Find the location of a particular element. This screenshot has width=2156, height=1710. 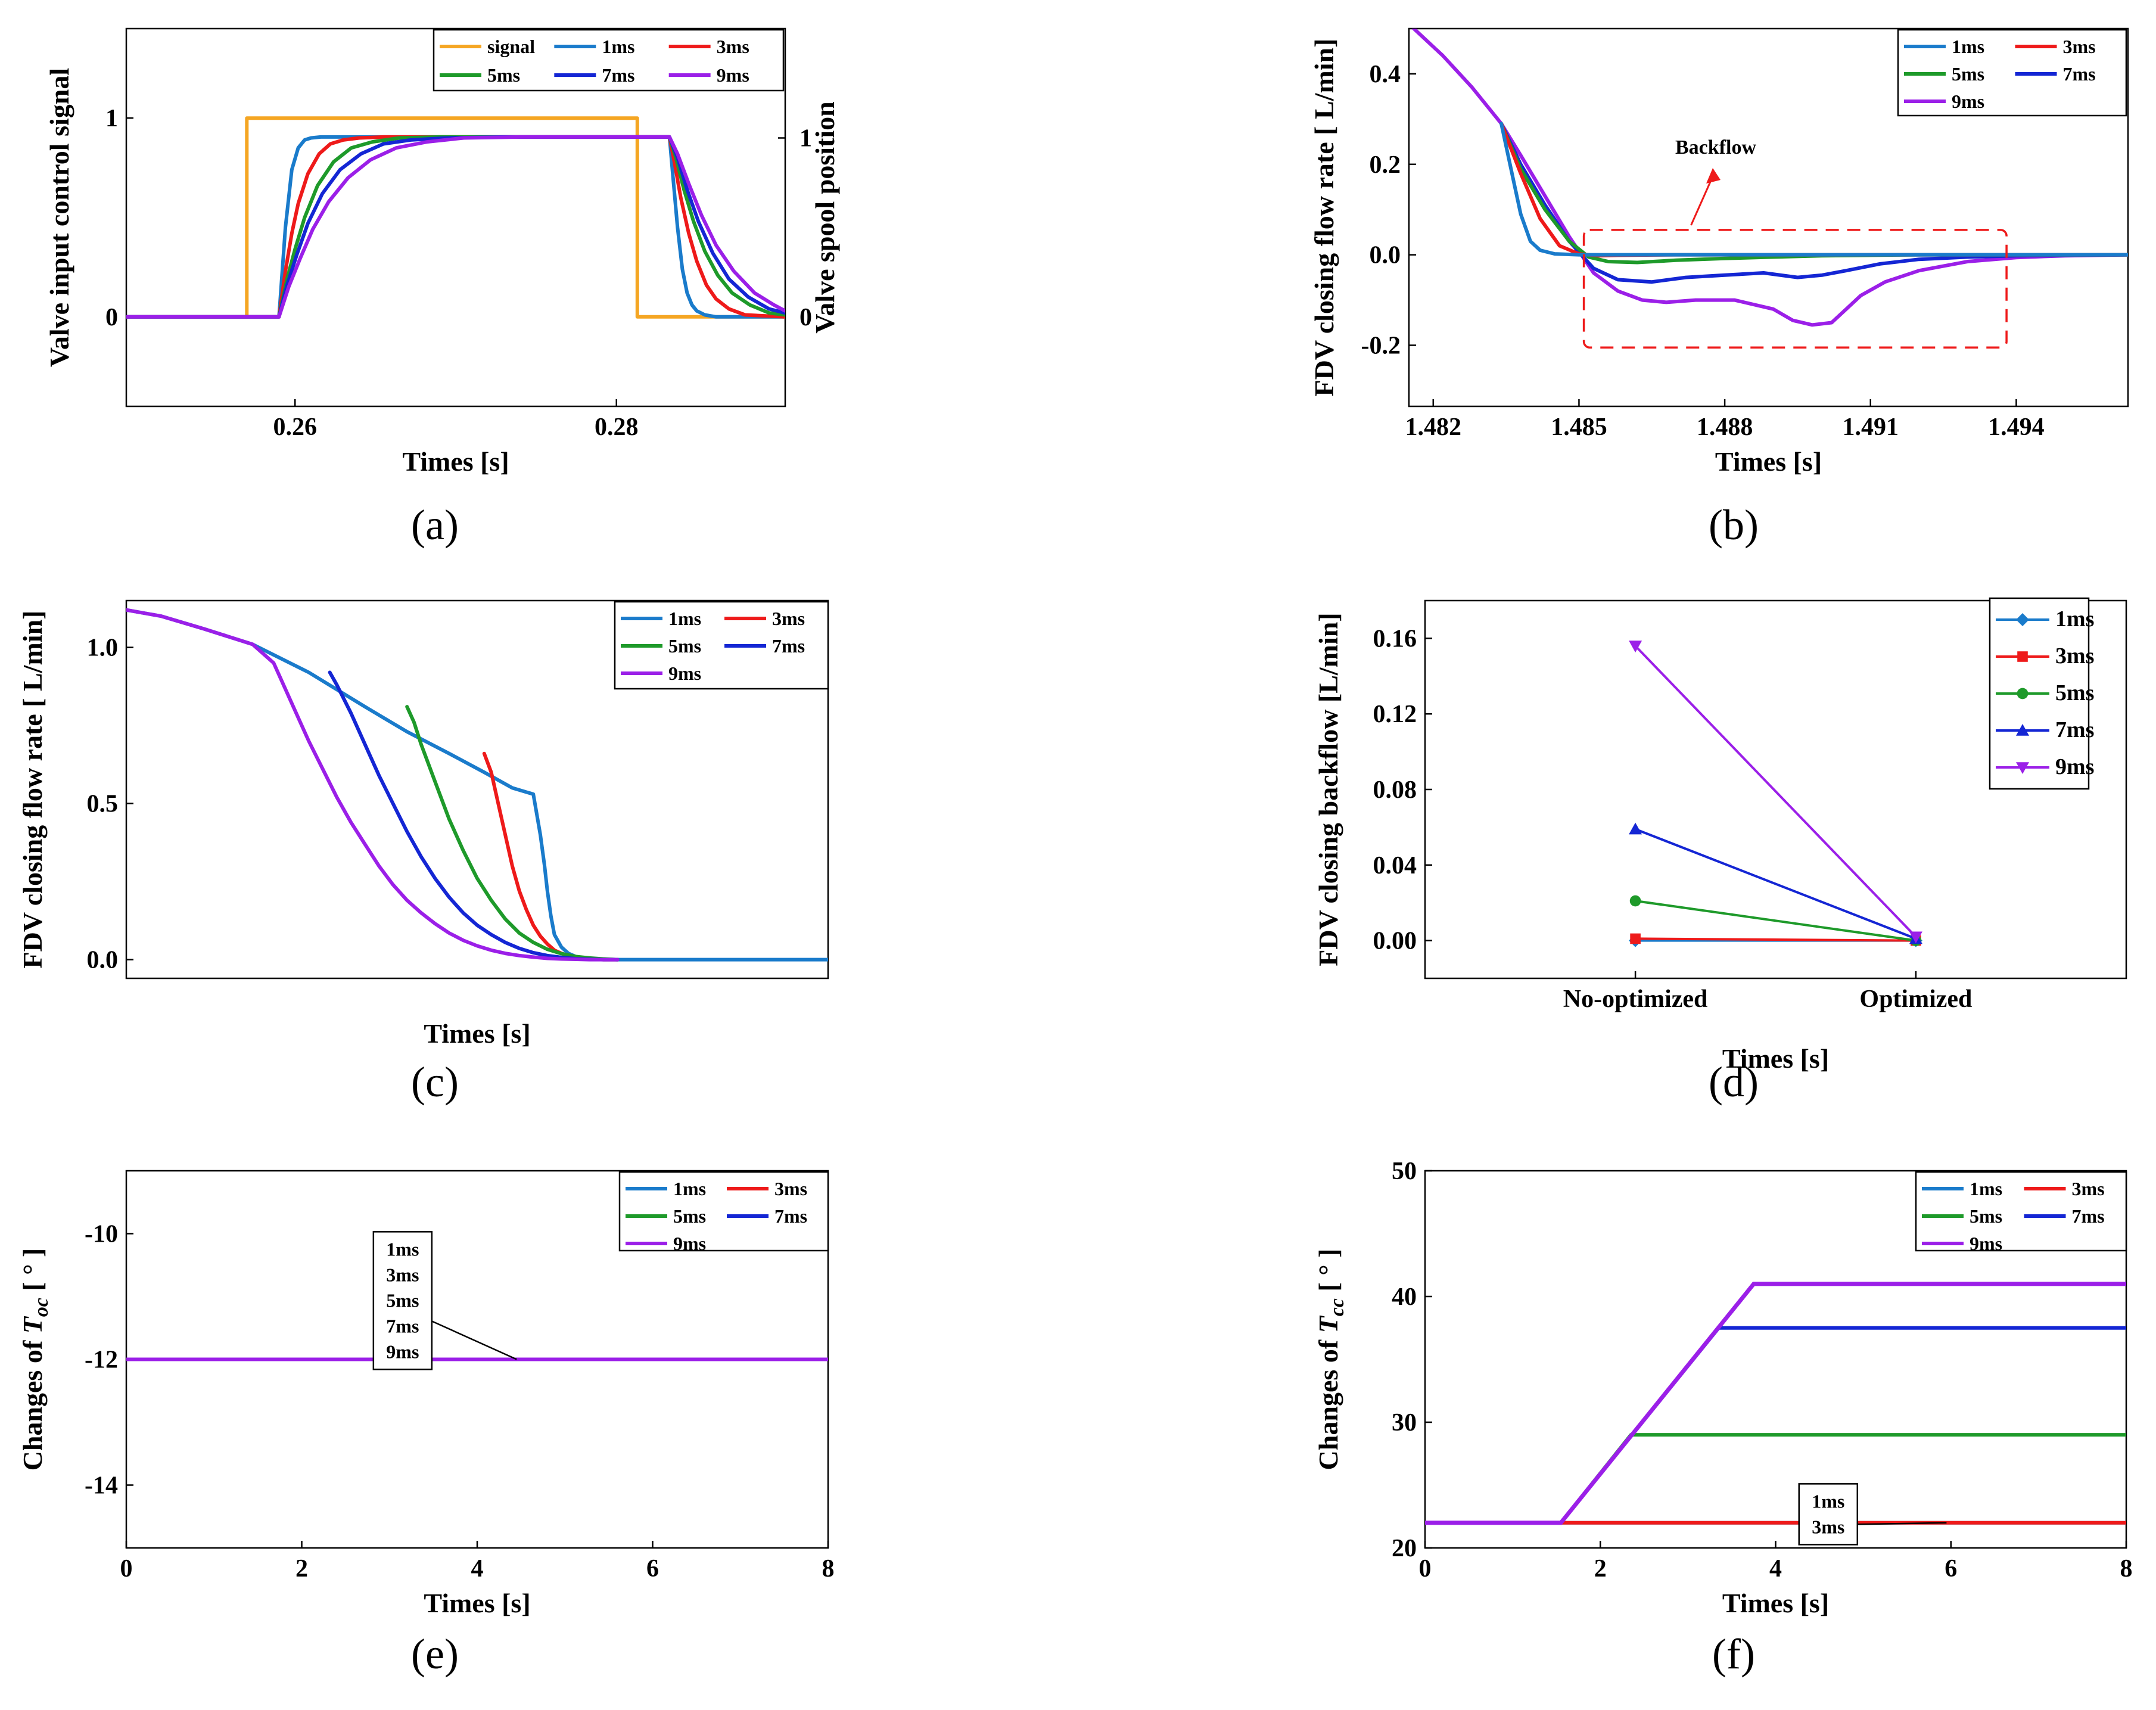

y-tick-label: 40 is located at coordinates (1404, 1297).